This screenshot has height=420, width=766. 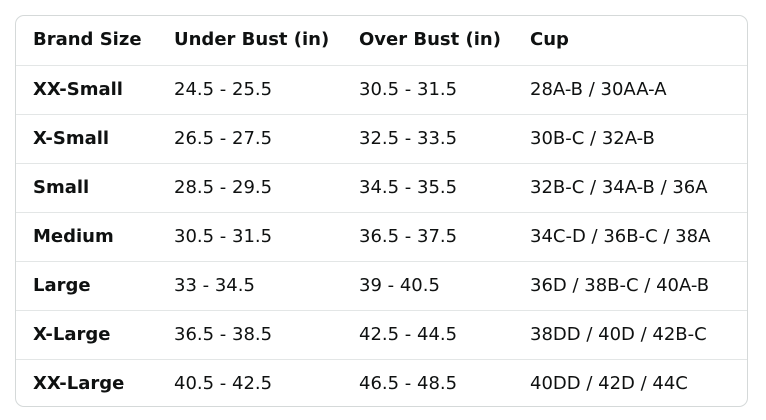 What do you see at coordinates (214, 285) in the screenshot?
I see `table-cell: 33 - 34.5` at bounding box center [214, 285].